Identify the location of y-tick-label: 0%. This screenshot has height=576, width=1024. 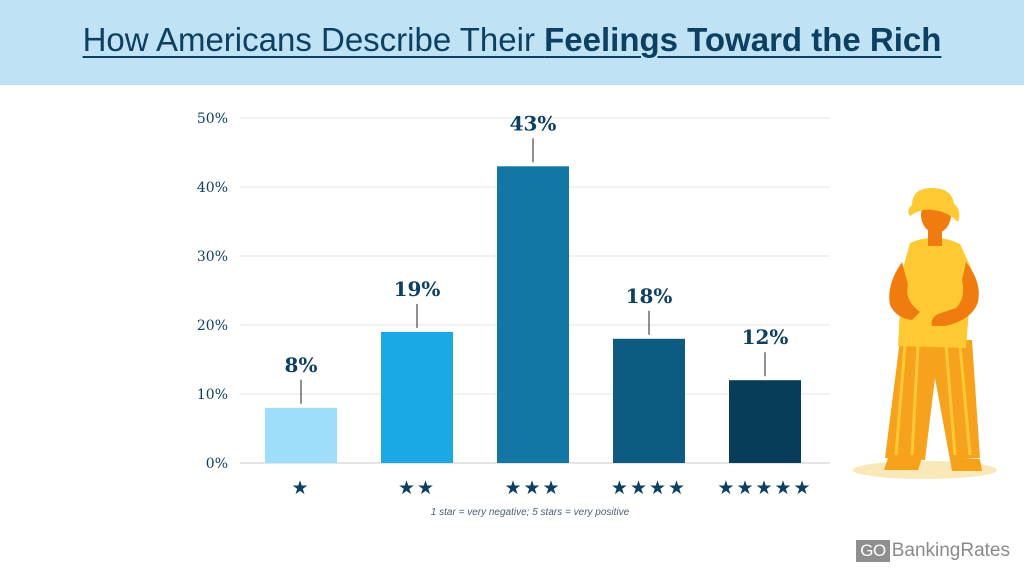
(217, 464).